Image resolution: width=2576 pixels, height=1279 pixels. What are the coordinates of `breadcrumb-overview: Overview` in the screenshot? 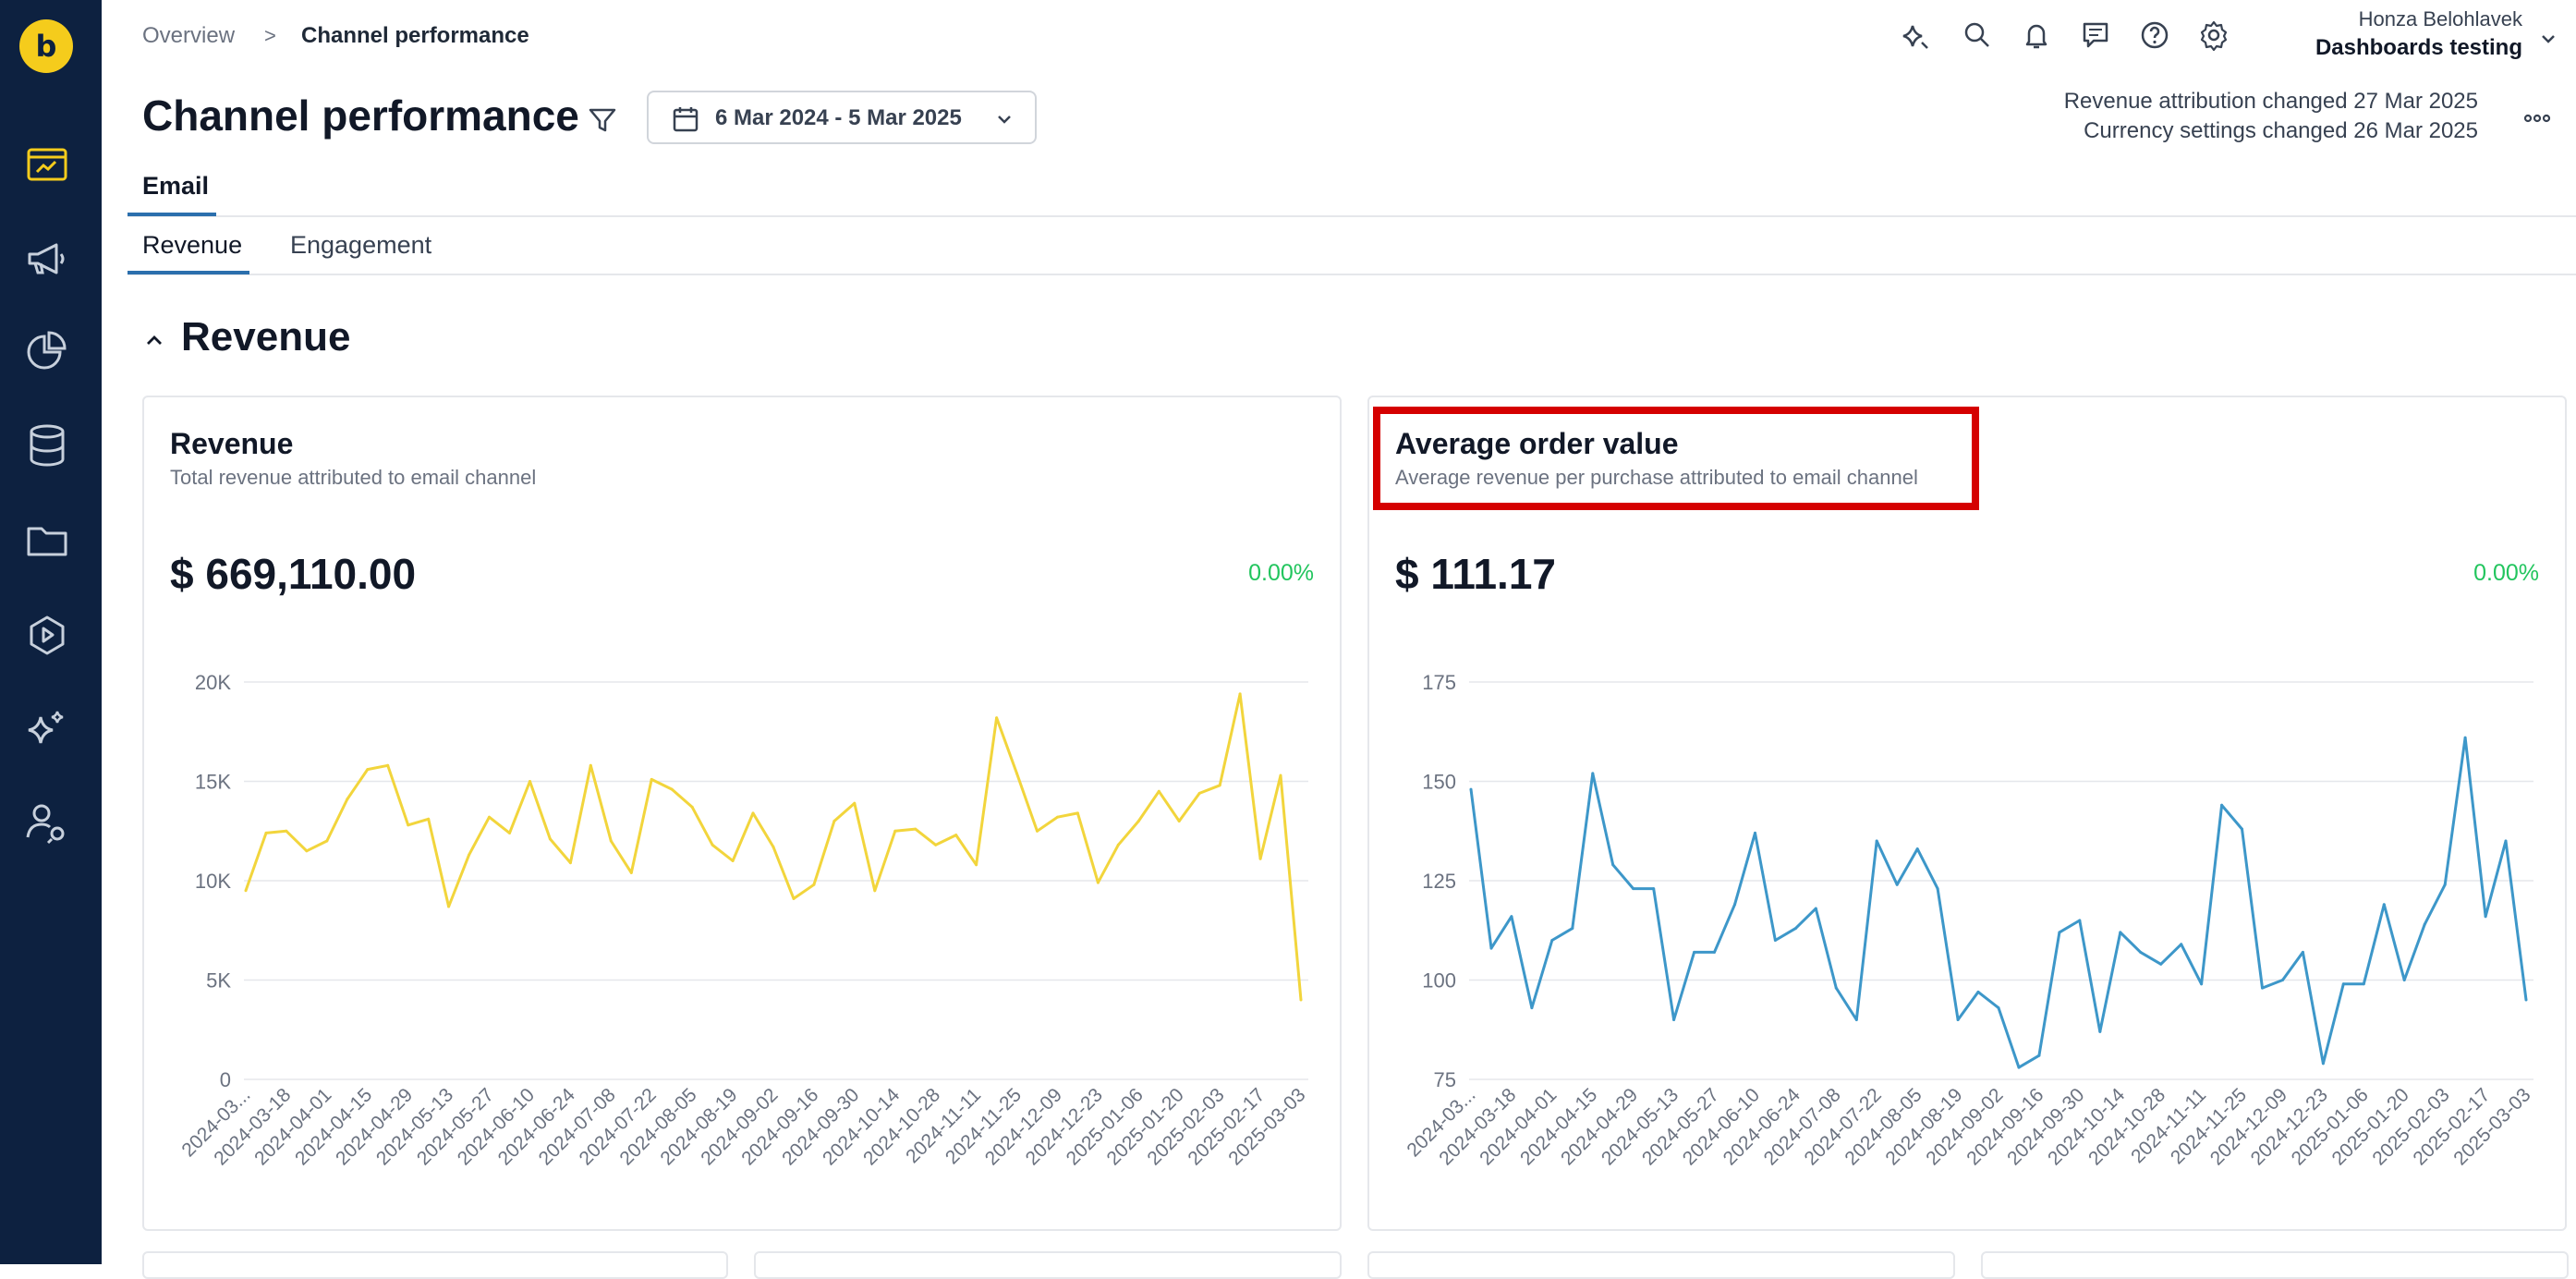 It's located at (188, 36).